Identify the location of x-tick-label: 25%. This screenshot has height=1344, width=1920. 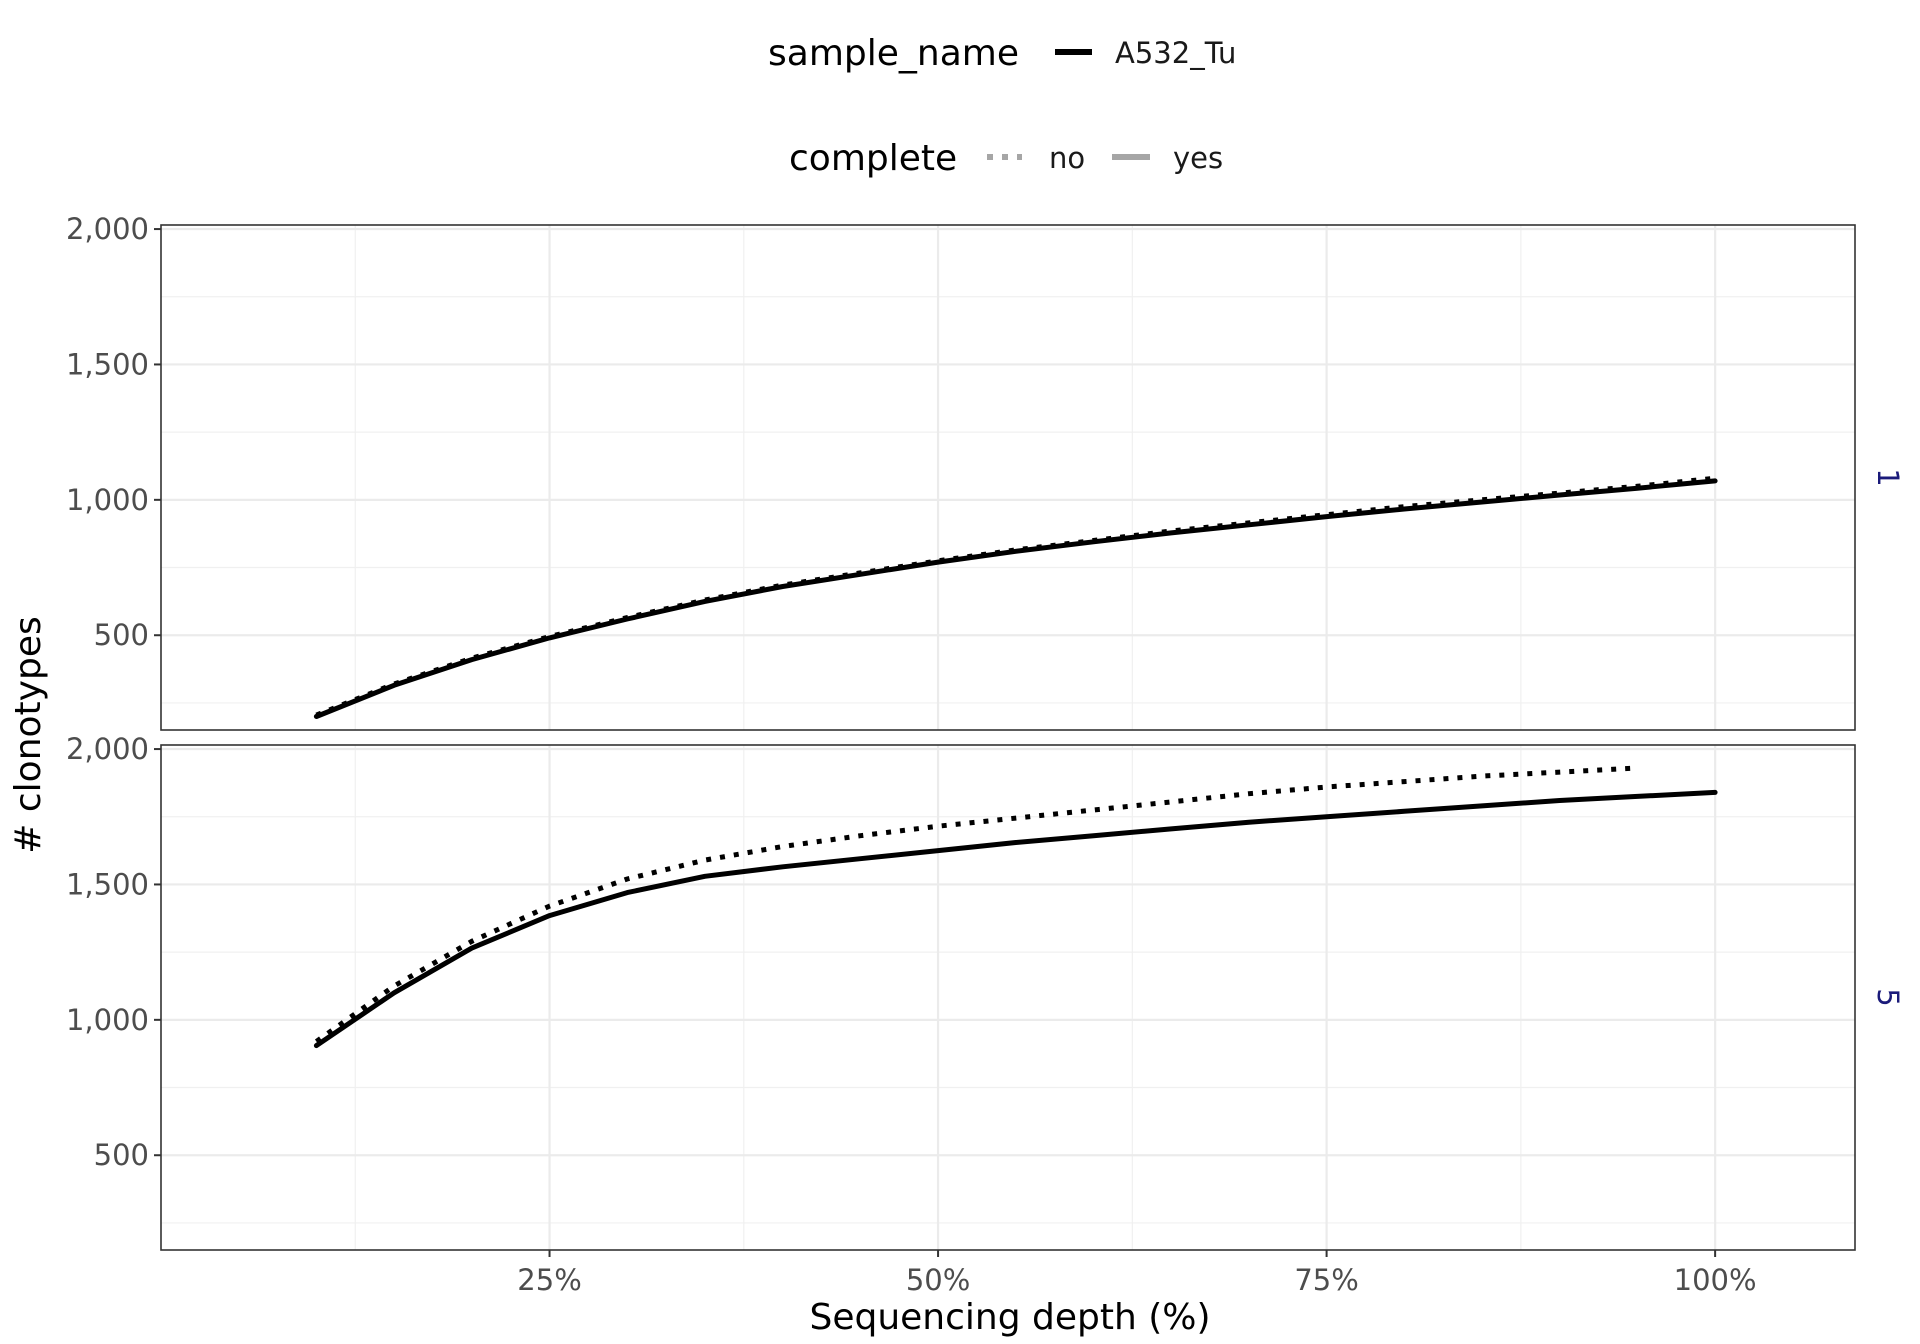
(549, 1280).